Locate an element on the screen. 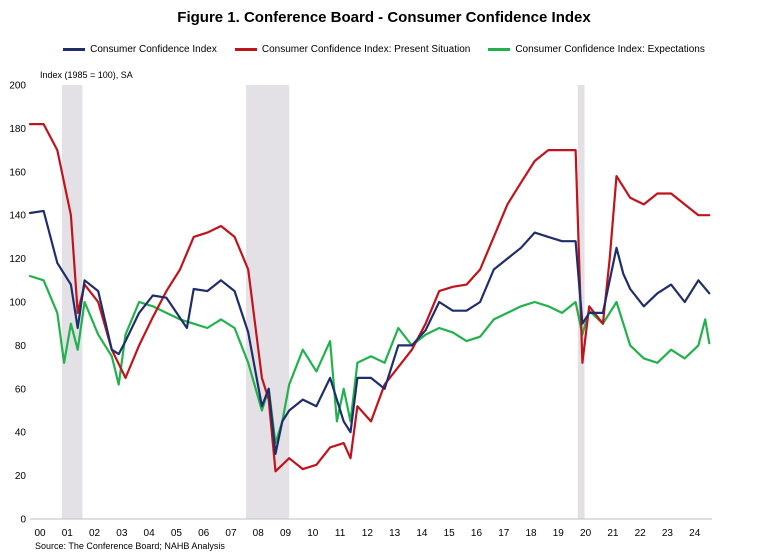  x-tick-label: 02 is located at coordinates (95, 533).